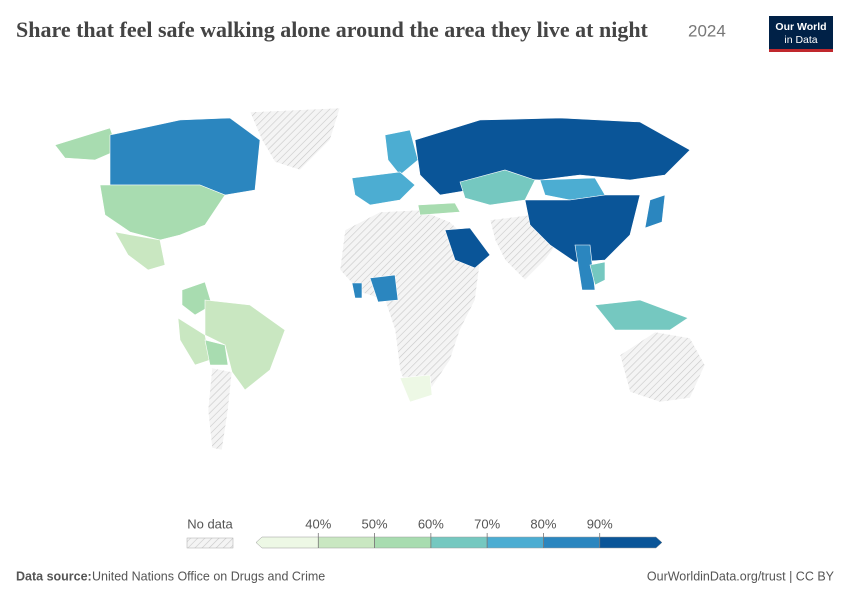 The width and height of the screenshot is (850, 605). Describe the element at coordinates (597, 273) in the screenshot. I see `thailand` at that location.